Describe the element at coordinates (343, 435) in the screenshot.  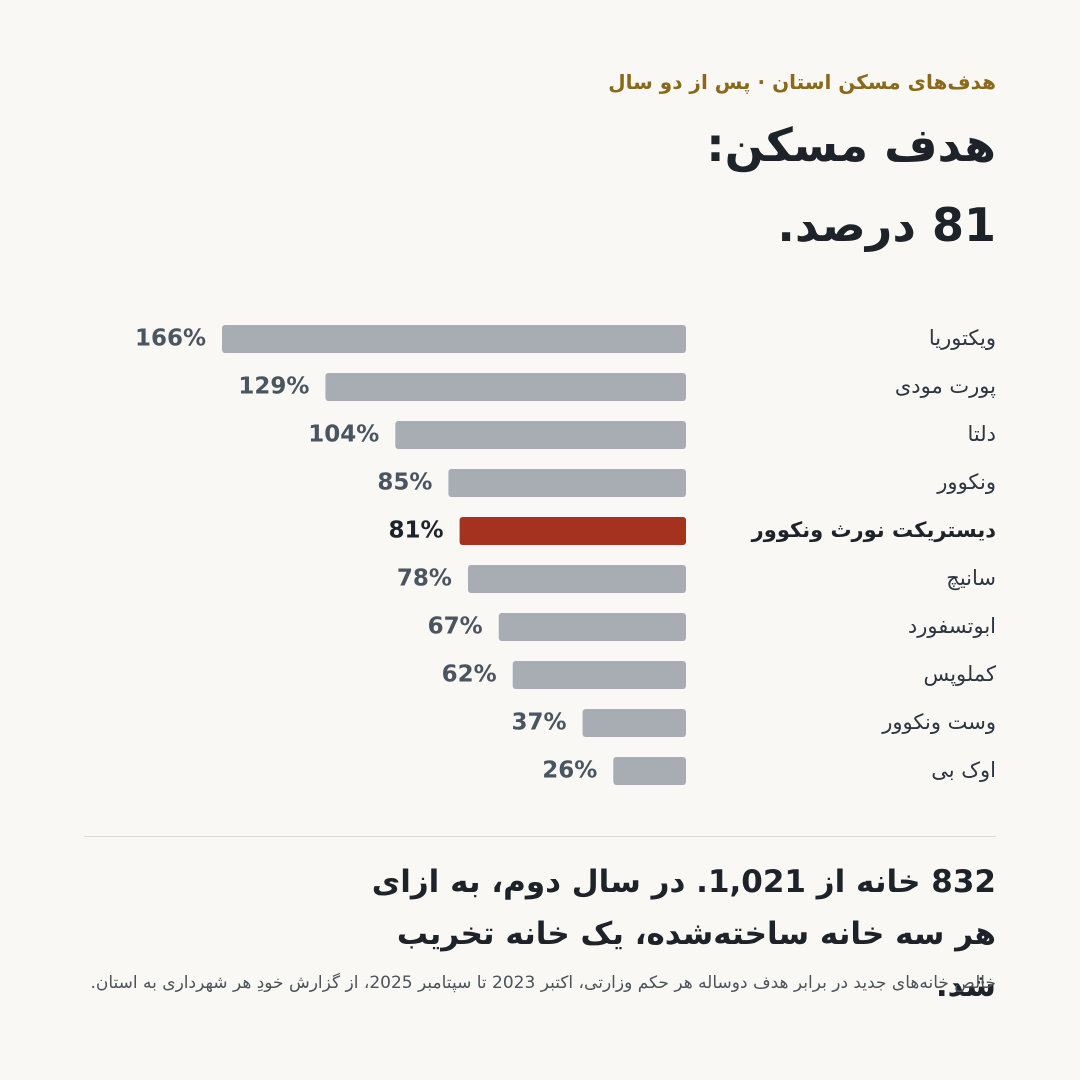
I see `value-label: 104%` at that location.